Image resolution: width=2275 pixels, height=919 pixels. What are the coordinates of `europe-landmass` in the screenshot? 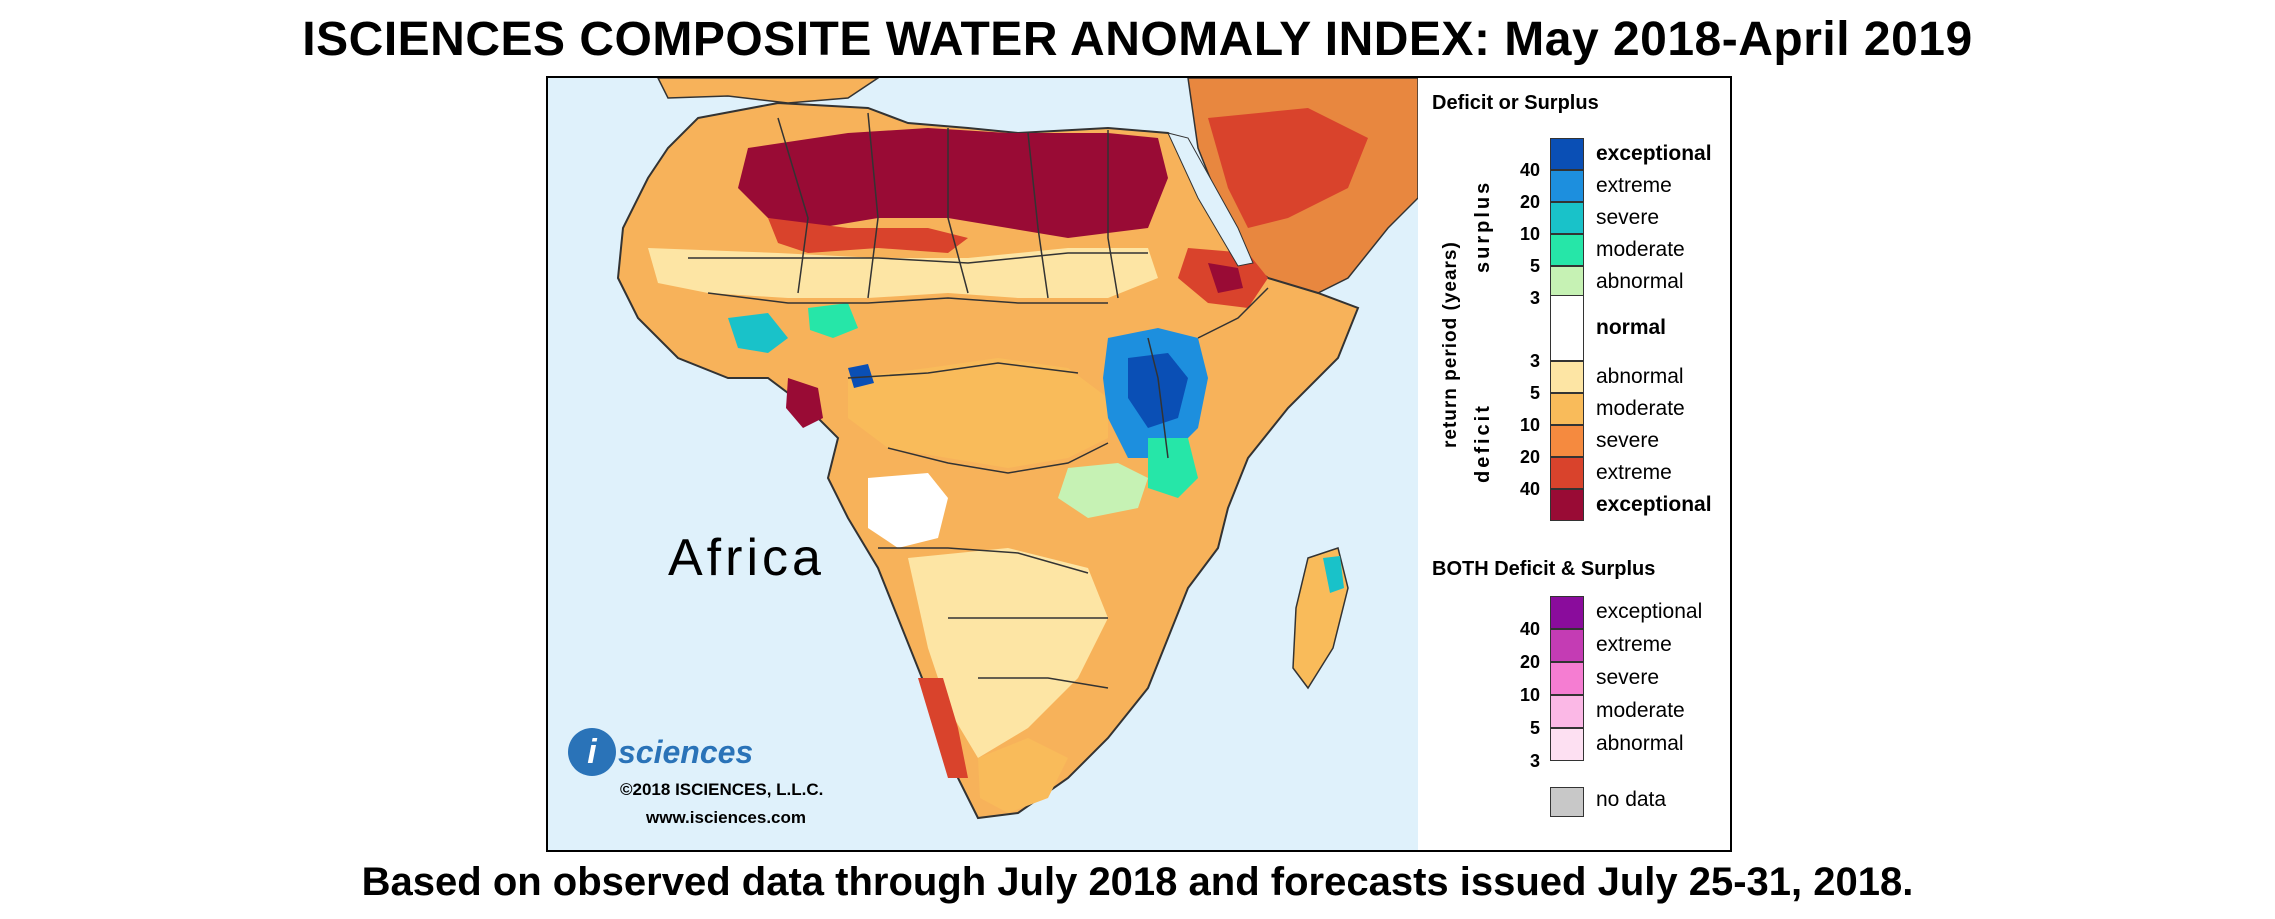 It's located at (768, 91).